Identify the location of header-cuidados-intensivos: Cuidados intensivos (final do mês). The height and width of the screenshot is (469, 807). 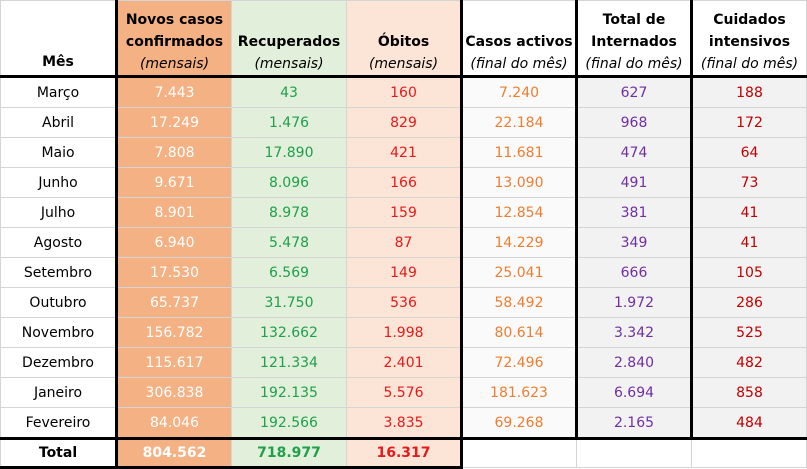
(749, 38).